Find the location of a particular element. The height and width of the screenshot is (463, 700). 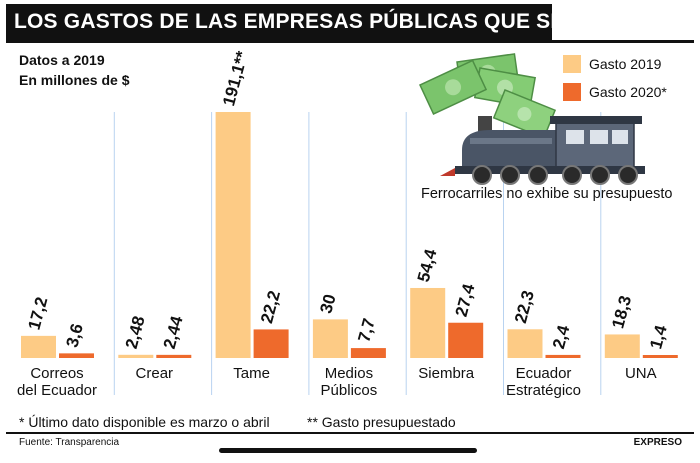

category-label: Tame is located at coordinates (251, 373).